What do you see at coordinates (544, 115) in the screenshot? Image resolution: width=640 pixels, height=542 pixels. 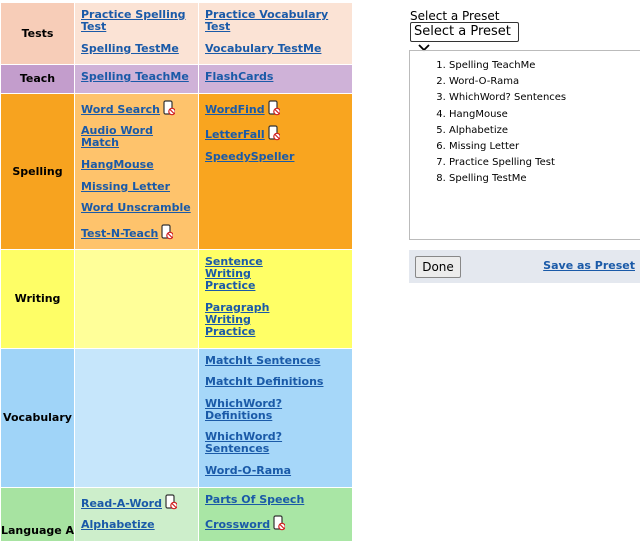 I see `preset-item: HangMouse` at bounding box center [544, 115].